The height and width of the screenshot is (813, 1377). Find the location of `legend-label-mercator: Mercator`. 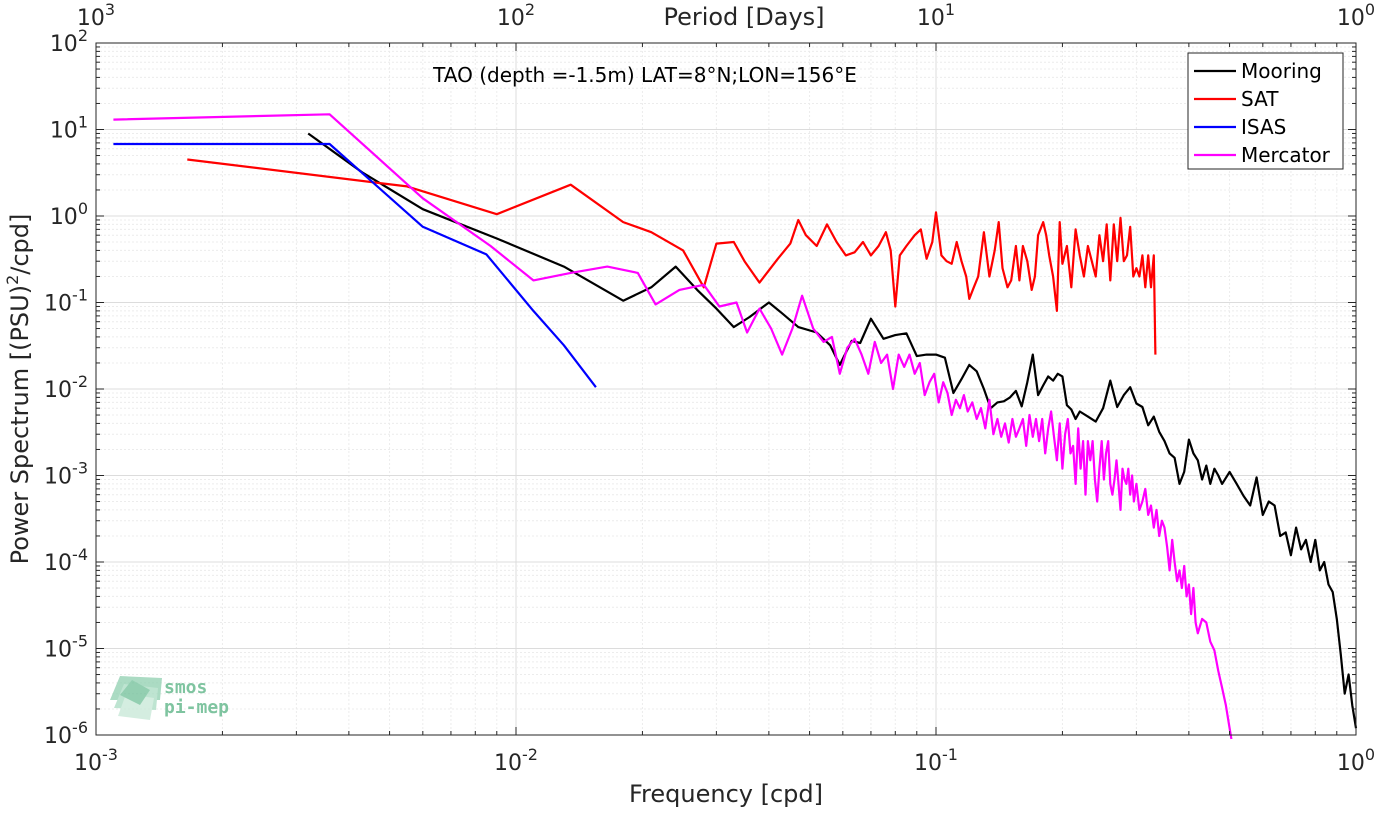

legend-label-mercator: Mercator is located at coordinates (1286, 155).